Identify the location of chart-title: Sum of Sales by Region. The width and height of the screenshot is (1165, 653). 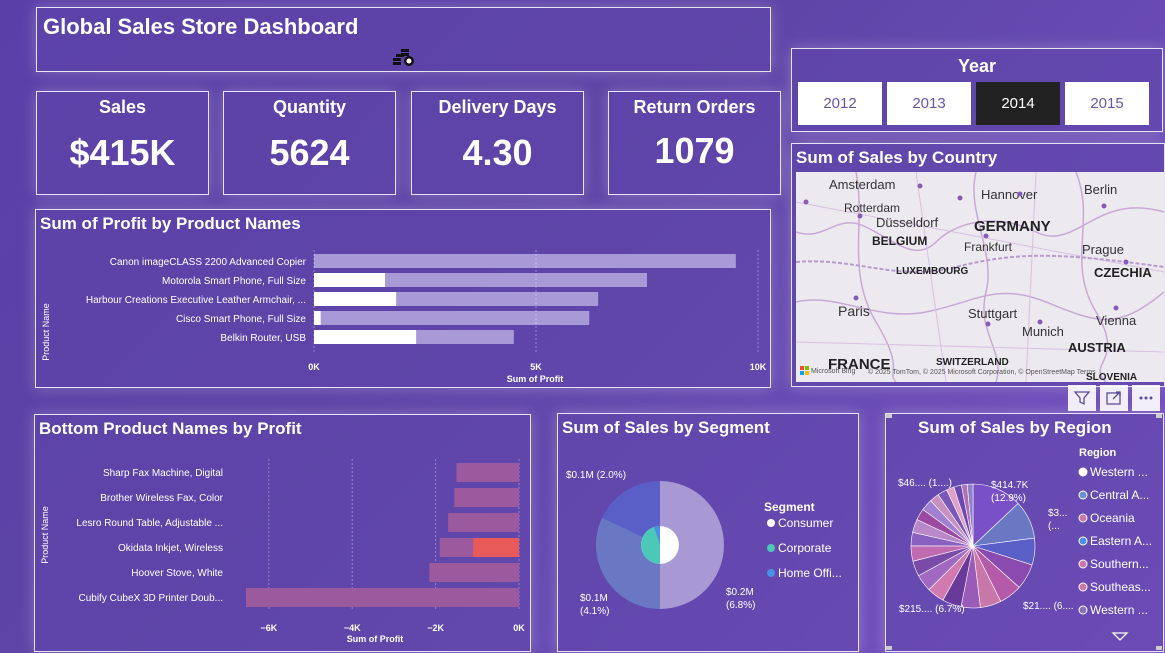
(1015, 427).